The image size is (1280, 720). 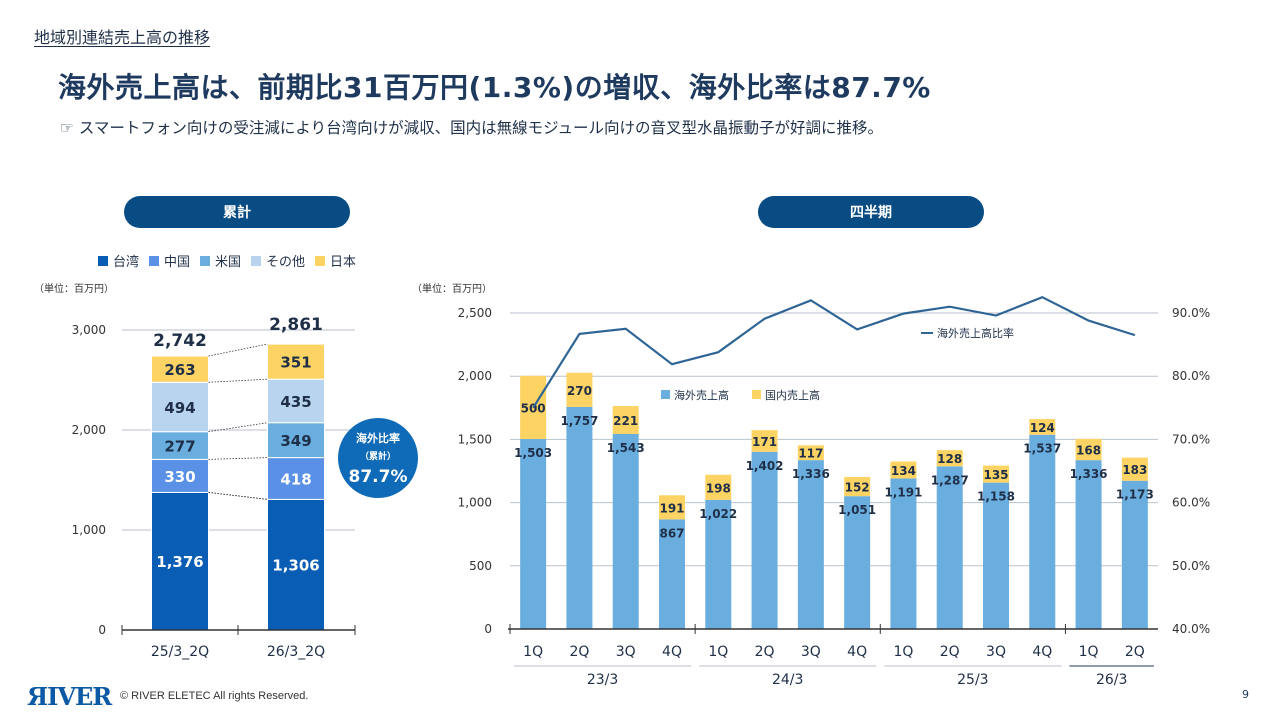 I want to click on cumulative-chart-title: 累計, so click(x=237, y=212).